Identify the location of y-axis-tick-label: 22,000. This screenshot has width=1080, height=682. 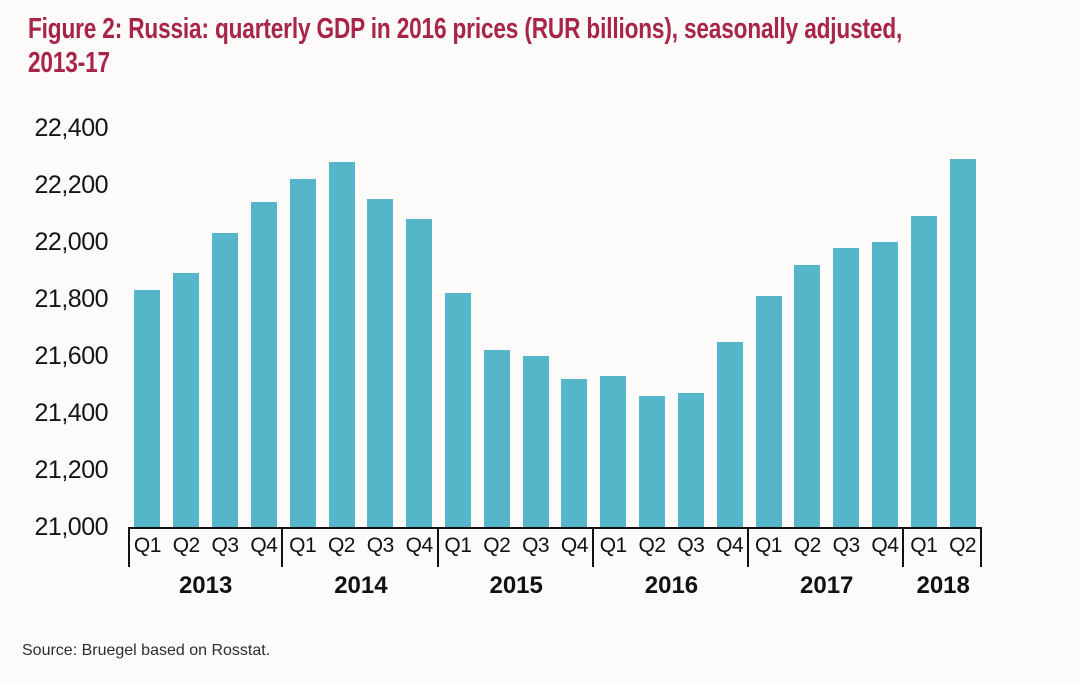
(71, 242).